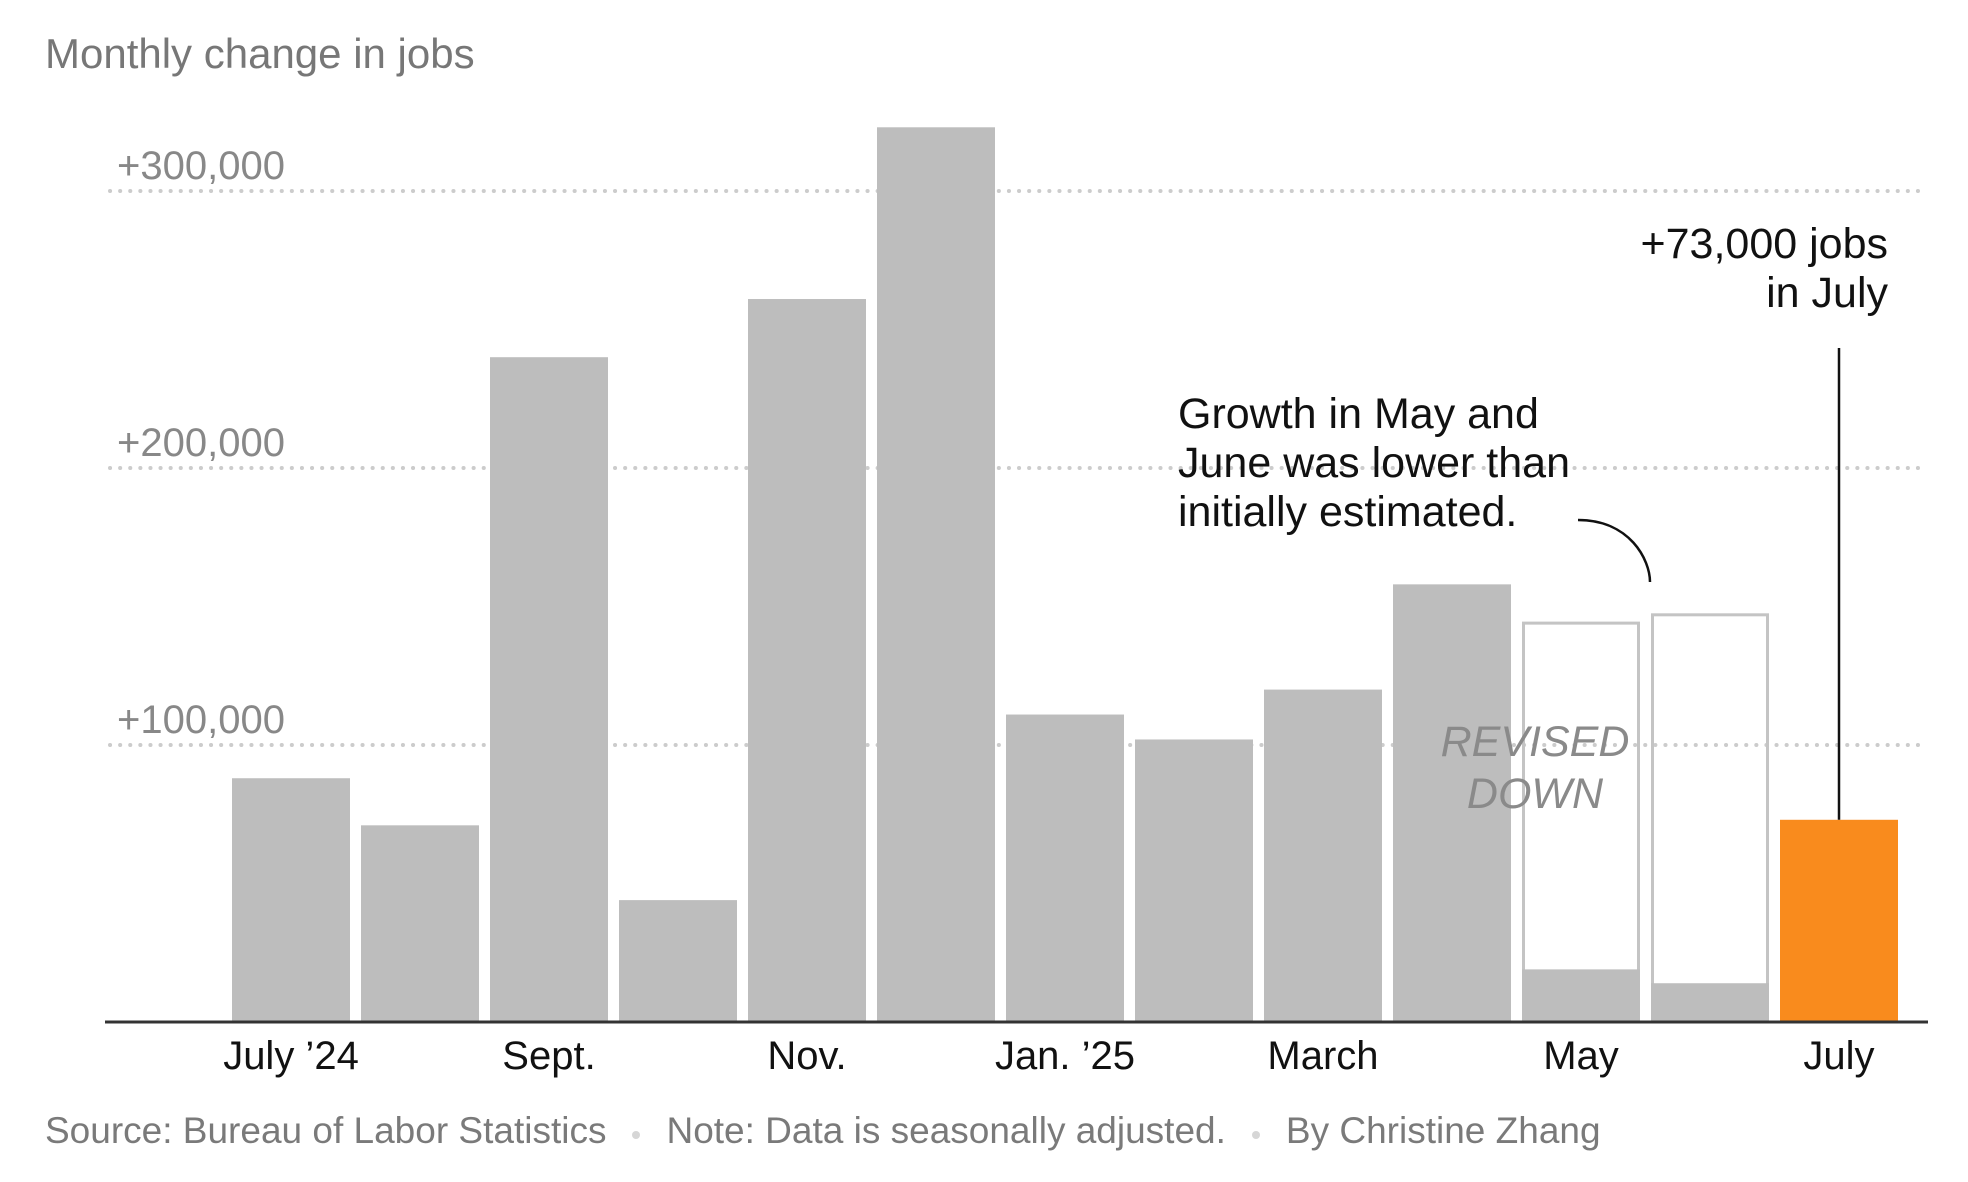 This screenshot has height=1182, width=1968. Describe the element at coordinates (1322, 1056) in the screenshot. I see `x-tick-label: March` at that location.